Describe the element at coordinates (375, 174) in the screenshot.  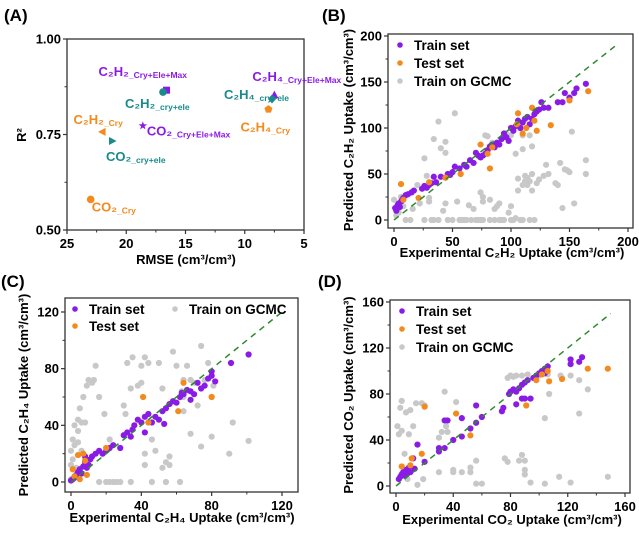
I see `panel-b-y-tick-label: 50` at that location.